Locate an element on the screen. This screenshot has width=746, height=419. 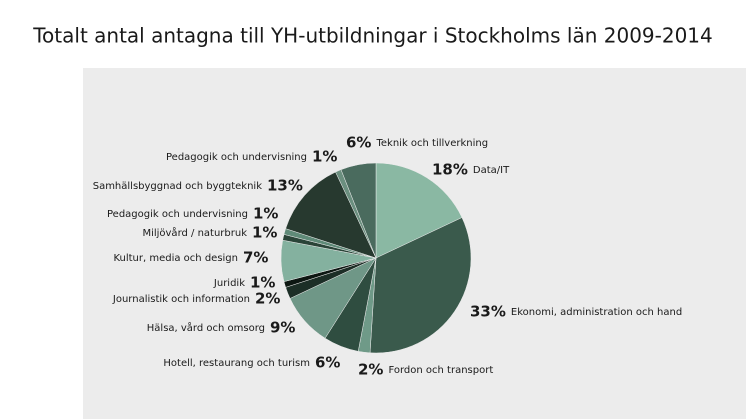
value-label: 7% is located at coordinates (255, 258).